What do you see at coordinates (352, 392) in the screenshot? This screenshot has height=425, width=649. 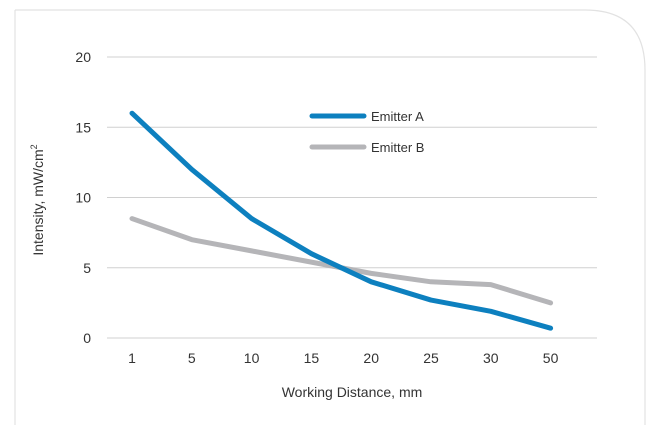 I see `x-axis-title: Working Distance, mm` at bounding box center [352, 392].